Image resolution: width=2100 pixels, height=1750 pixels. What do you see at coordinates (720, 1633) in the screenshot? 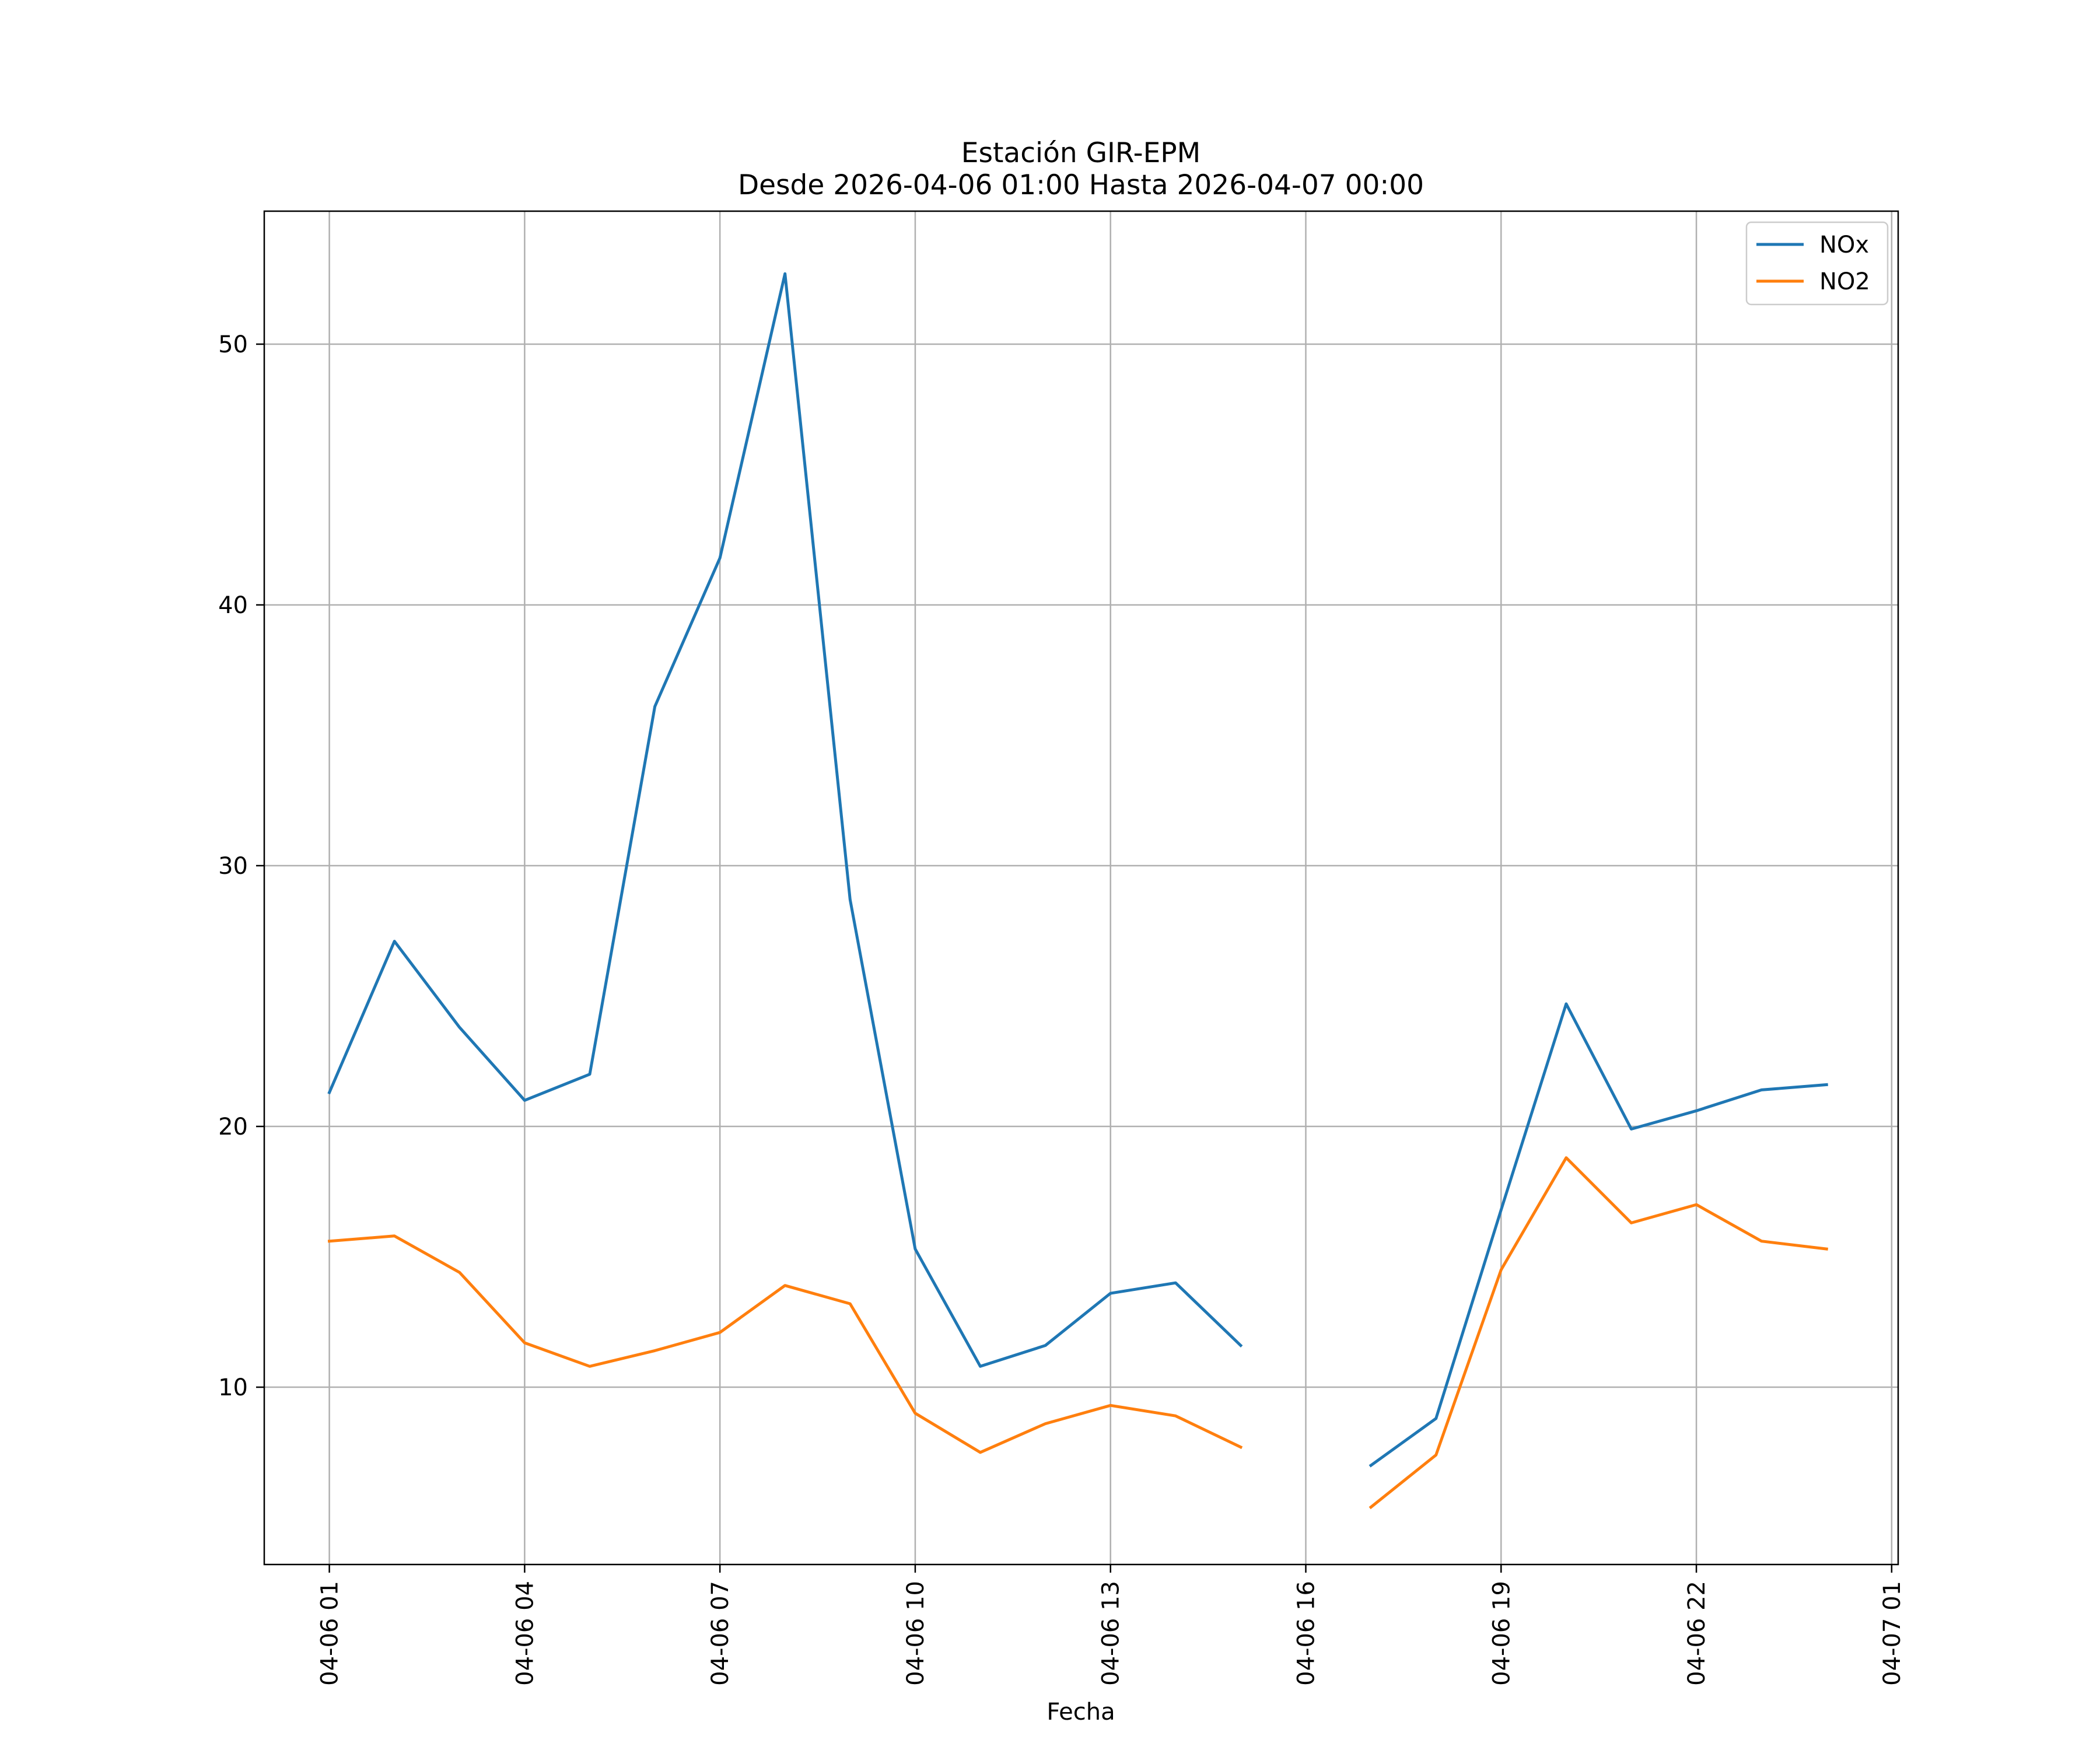
I see `x-tick-label: 04-06 07` at bounding box center [720, 1633].